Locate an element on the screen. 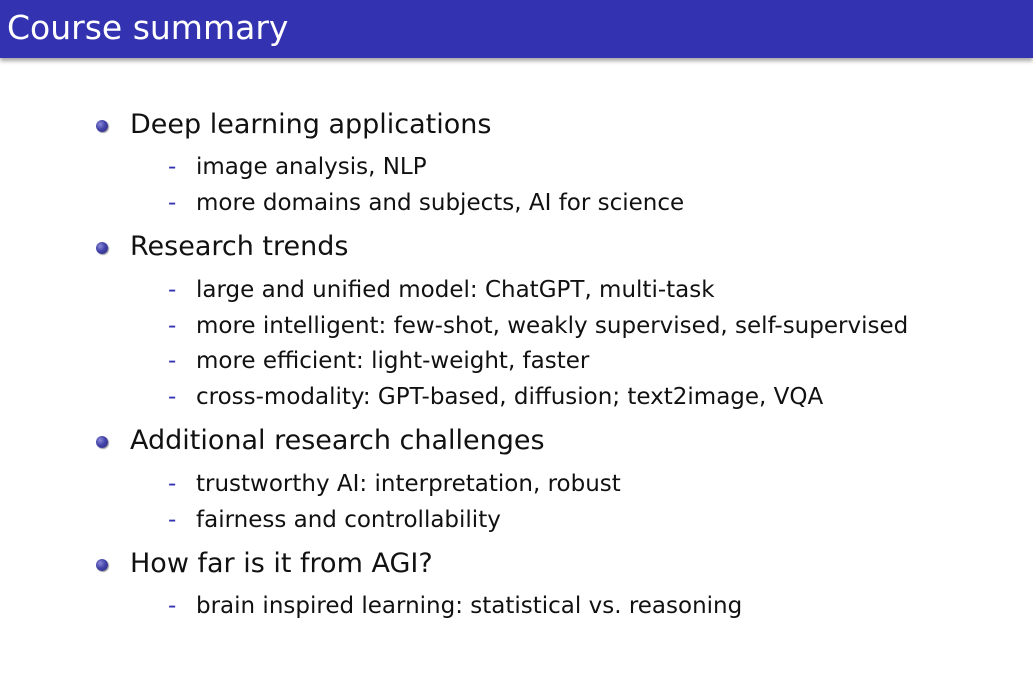 The width and height of the screenshot is (1033, 675). bullet-text: Research trends is located at coordinates (239, 246).